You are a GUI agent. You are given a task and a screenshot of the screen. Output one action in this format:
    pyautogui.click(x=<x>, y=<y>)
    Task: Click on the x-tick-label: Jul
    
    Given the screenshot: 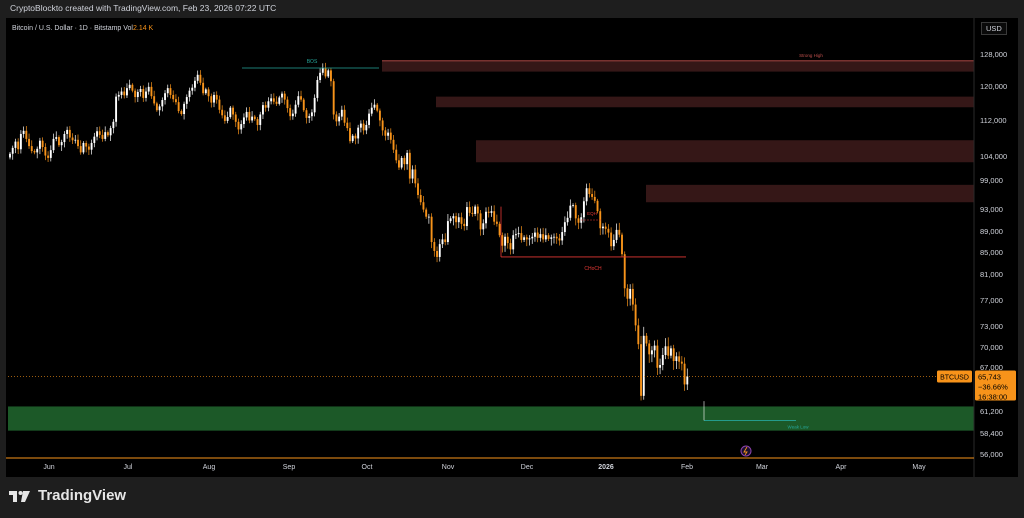 What is the action you would take?
    pyautogui.click(x=128, y=467)
    